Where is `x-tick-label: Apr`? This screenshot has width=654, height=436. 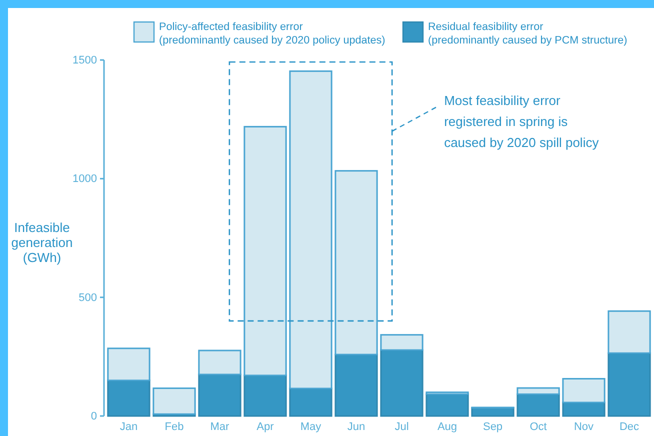 x-tick-label: Apr is located at coordinates (265, 426).